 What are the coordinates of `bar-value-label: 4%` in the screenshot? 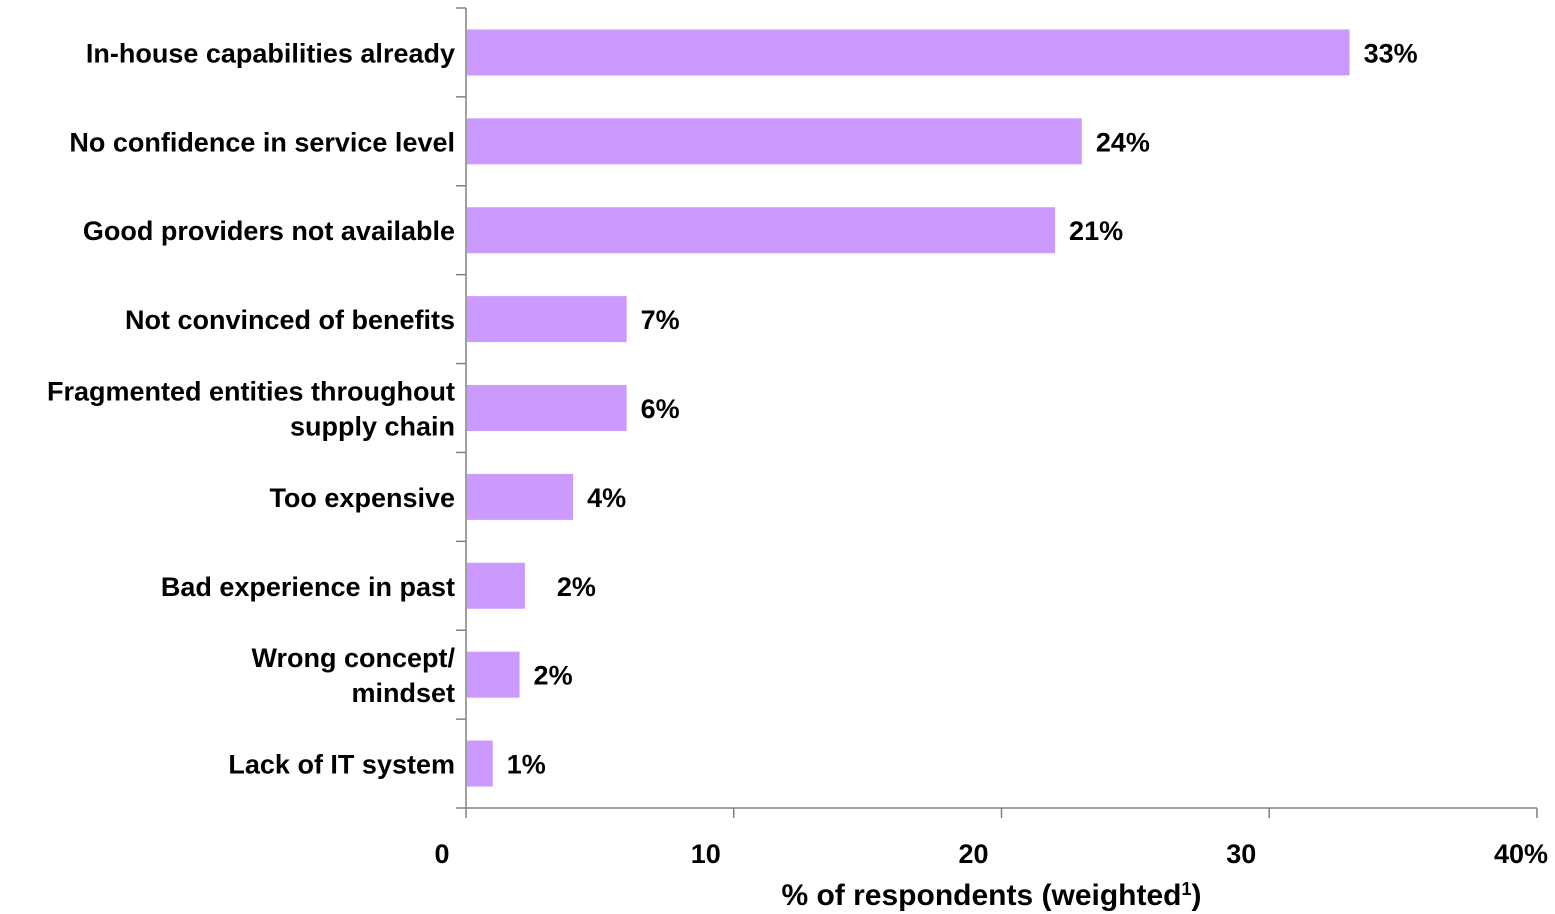 It's located at (606, 498).